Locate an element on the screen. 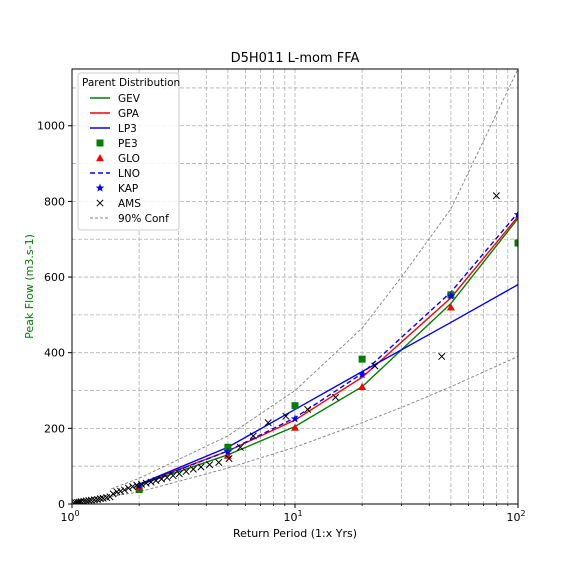  legend-item-gpa: GPA is located at coordinates (115, 114).